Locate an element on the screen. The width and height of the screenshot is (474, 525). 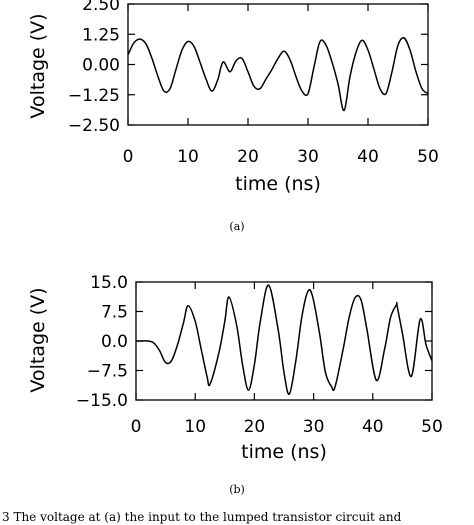
panel-b-x-tick-label: 10 is located at coordinates (195, 427).